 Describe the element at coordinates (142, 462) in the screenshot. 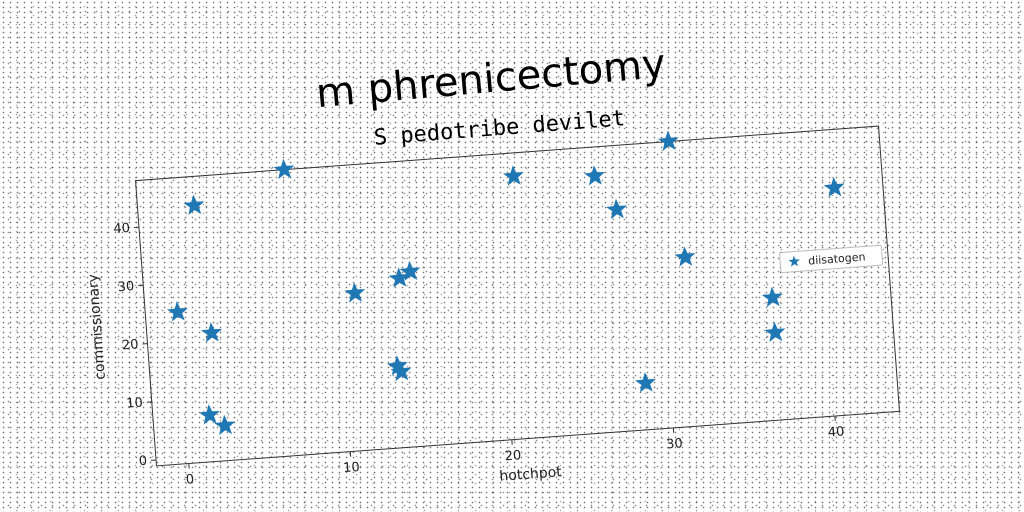

I see `y-tick-label: 0` at that location.